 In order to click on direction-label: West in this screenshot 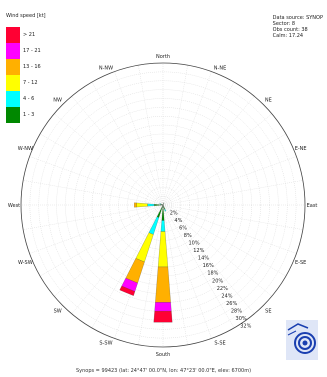, I will do `click(14, 206)`.